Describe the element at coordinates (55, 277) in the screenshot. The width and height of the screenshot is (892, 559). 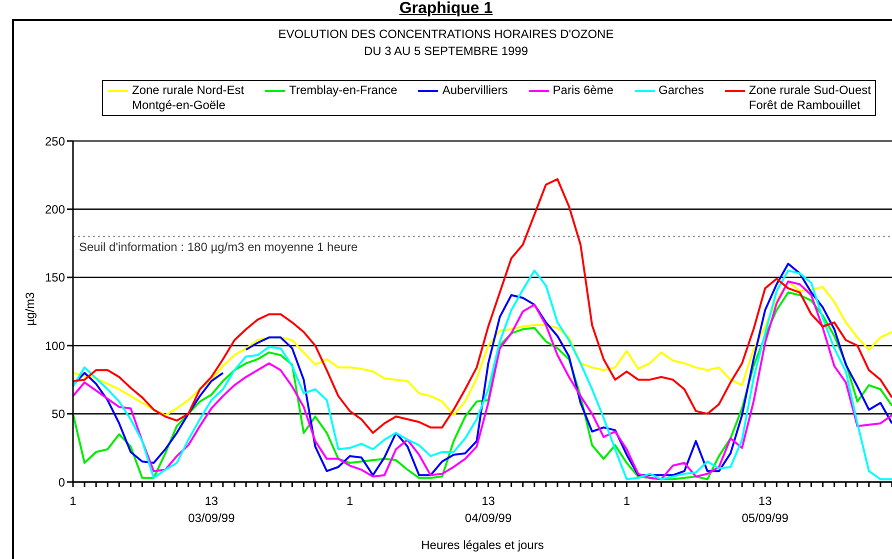
I see `y-tick-label: 150` at that location.